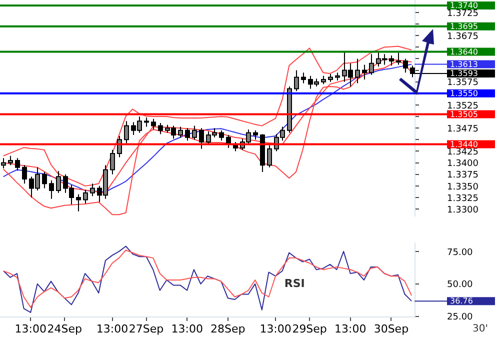 This screenshot has height=339, width=500. What do you see at coordinates (463, 210) in the screenshot?
I see `y-tick-label: 1.3300` at bounding box center [463, 210].